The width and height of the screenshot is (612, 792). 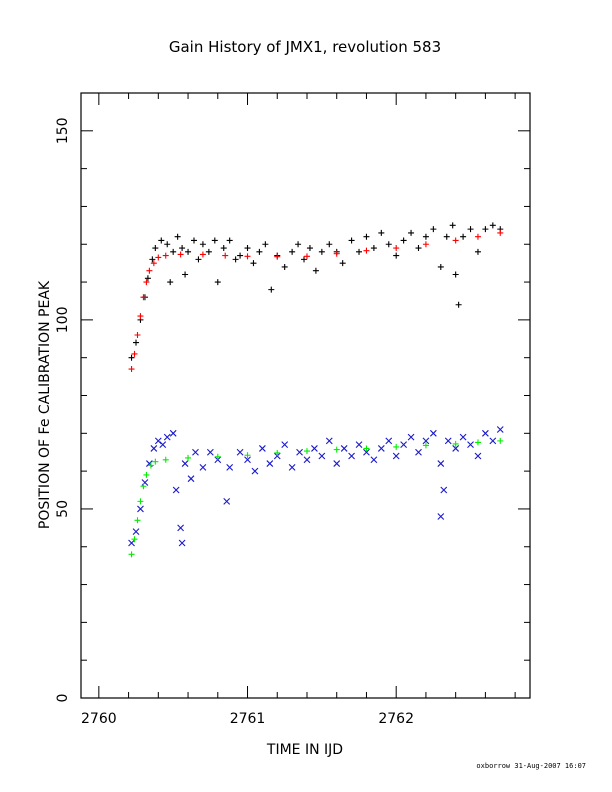 What do you see at coordinates (63, 320) in the screenshot?
I see `y-tick-label: 100` at bounding box center [63, 320].